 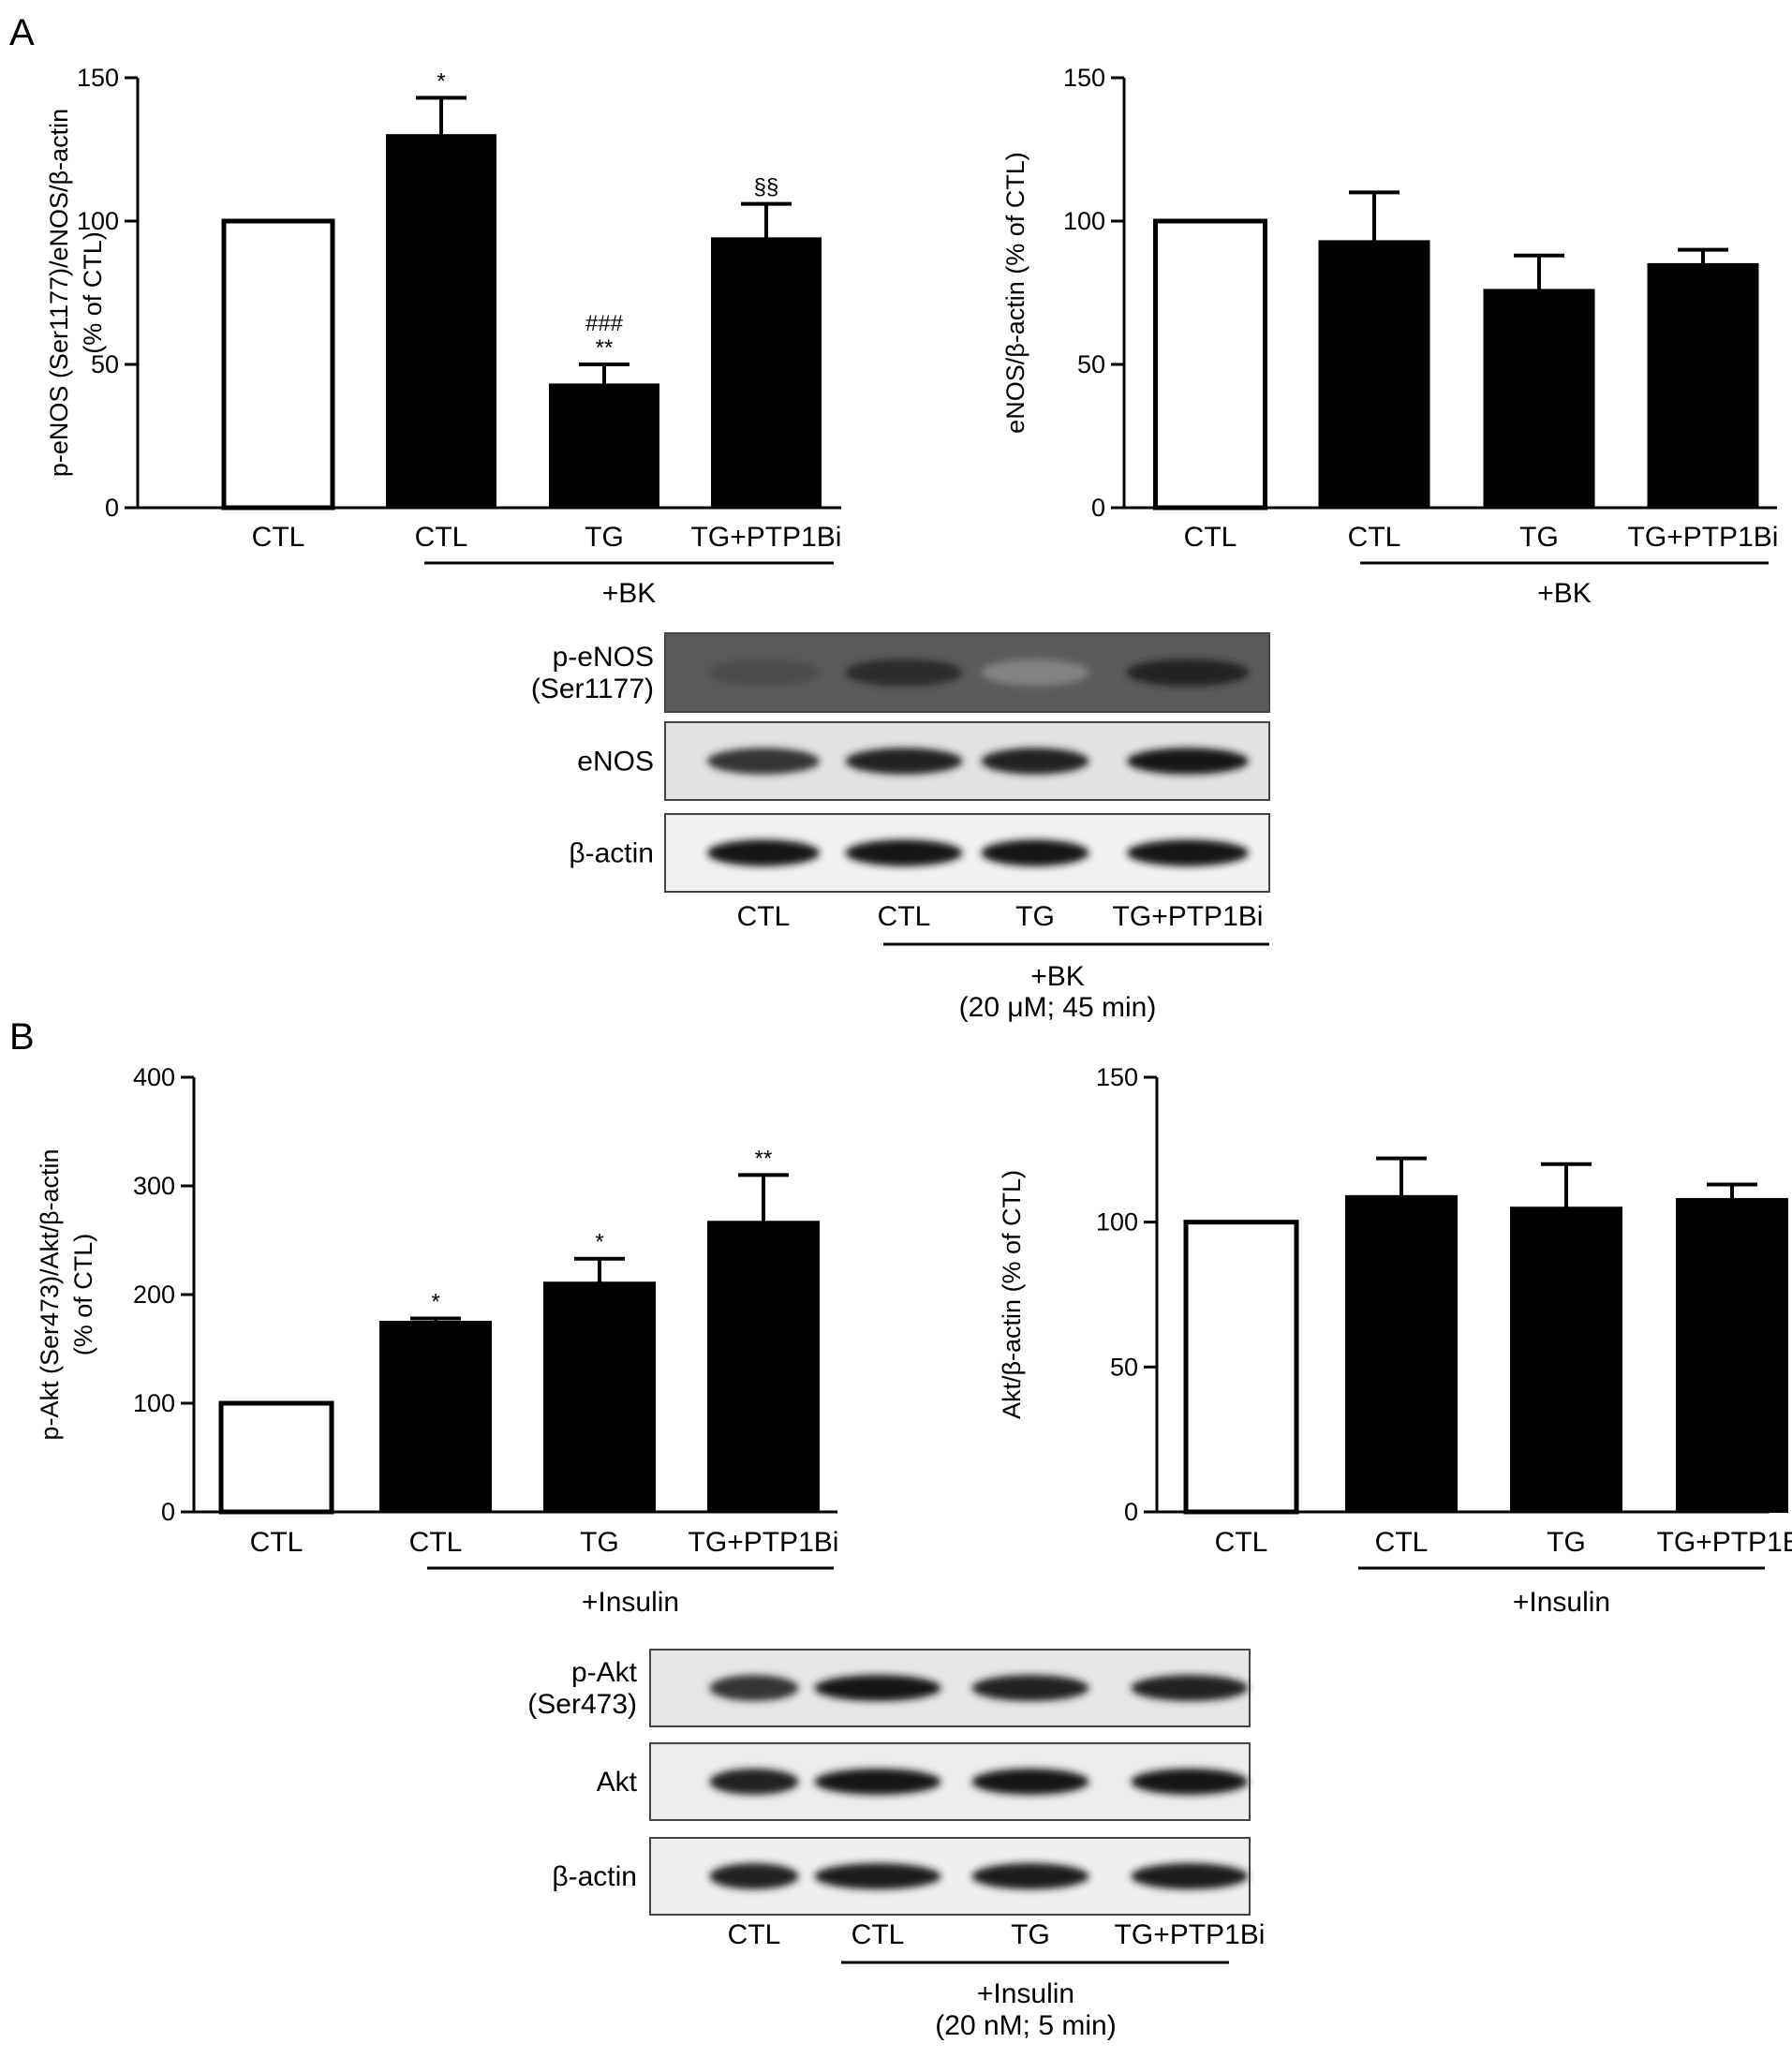 I want to click on treatment-label: +BK, so click(x=629, y=593).